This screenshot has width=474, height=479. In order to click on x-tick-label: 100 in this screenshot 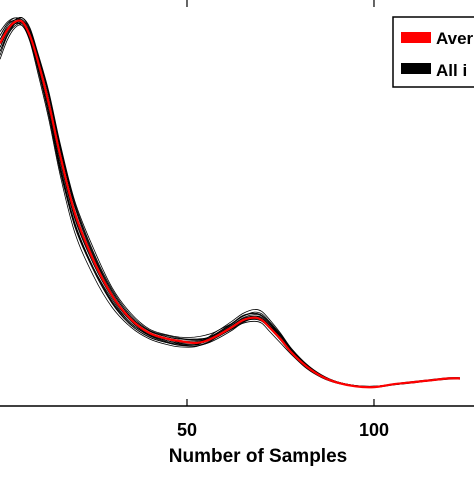, I will do `click(374, 430)`.